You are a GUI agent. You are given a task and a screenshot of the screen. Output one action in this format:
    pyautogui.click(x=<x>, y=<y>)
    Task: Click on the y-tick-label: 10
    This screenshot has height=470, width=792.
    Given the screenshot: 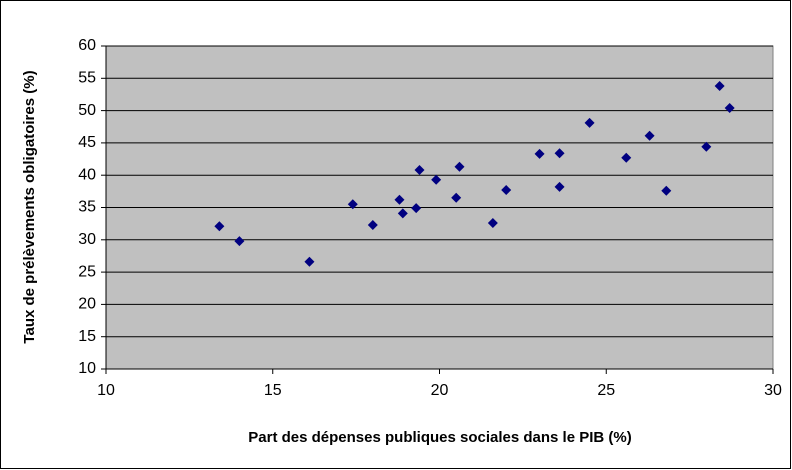 What is the action you would take?
    pyautogui.click(x=87, y=368)
    